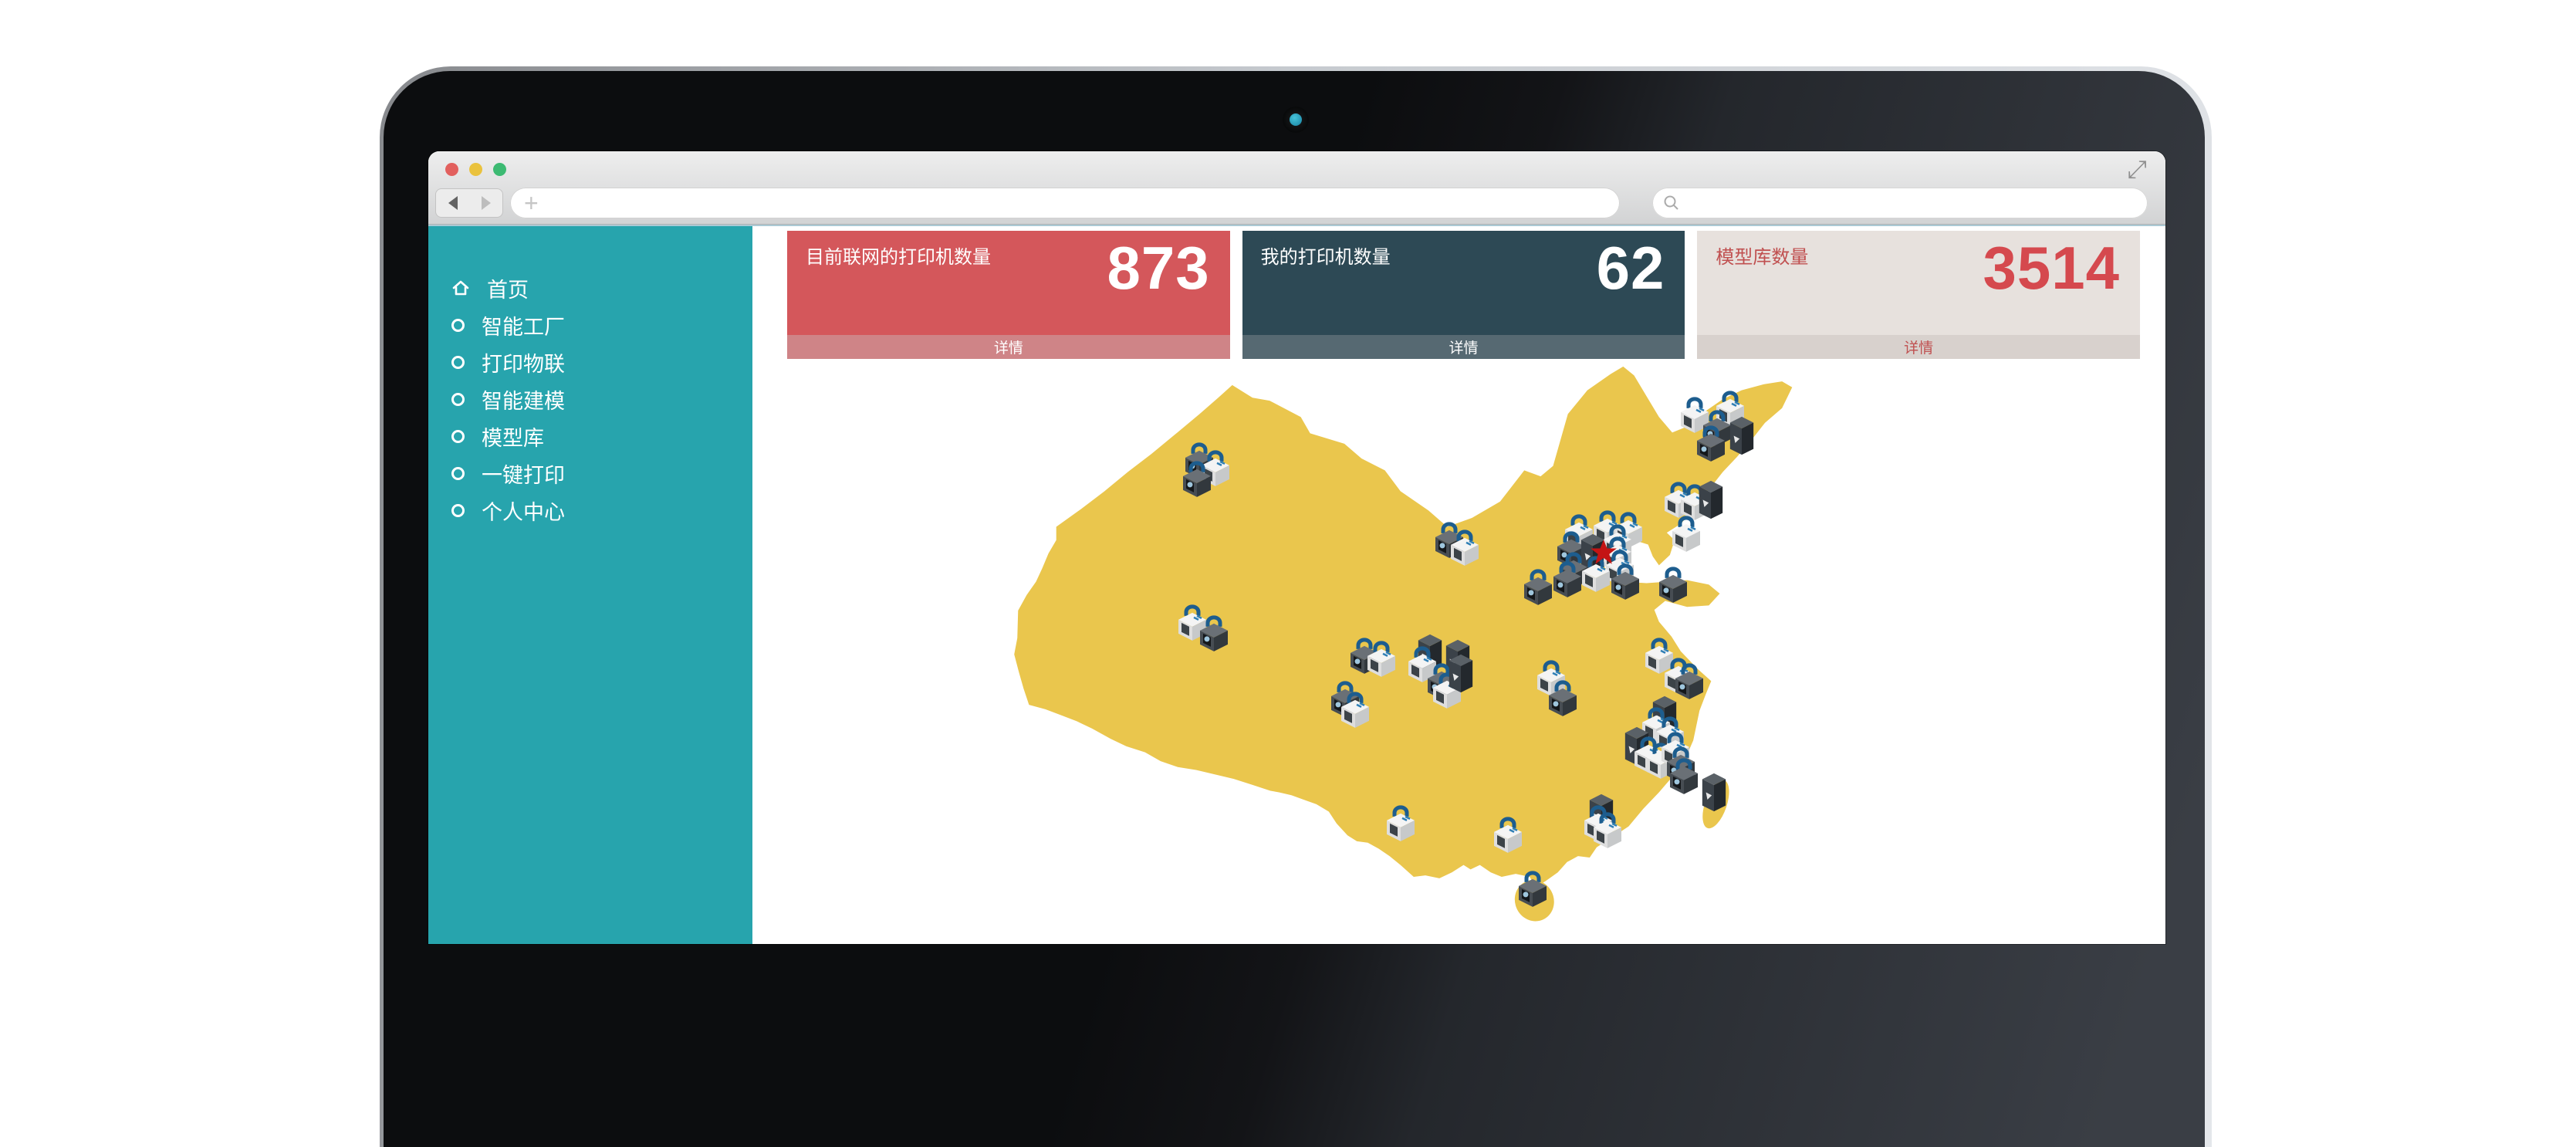  What do you see at coordinates (523, 475) in the screenshot?
I see `sidebar-item-label: 一键打印` at bounding box center [523, 475].